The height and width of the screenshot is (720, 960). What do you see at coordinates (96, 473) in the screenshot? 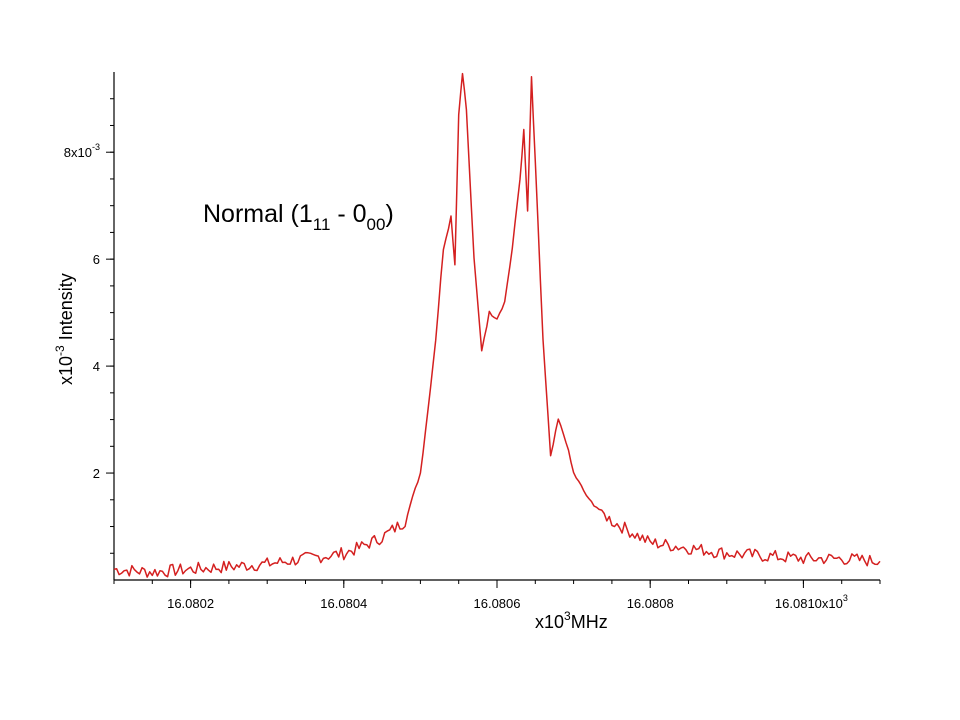
I see `y-tick-label: 2` at bounding box center [96, 473].